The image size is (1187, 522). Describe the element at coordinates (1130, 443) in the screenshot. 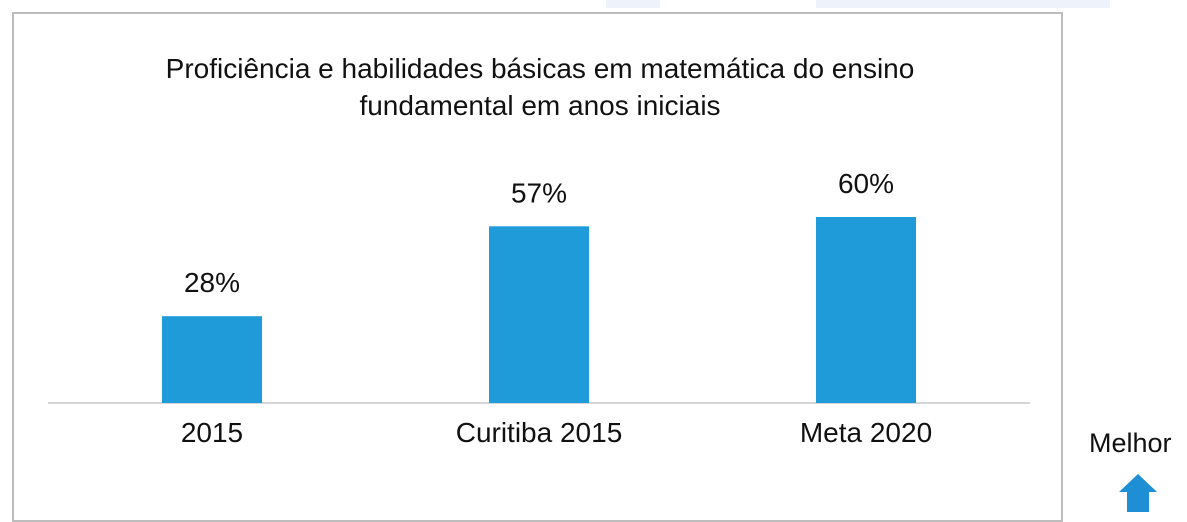

I see `annotation: Melhor` at that location.